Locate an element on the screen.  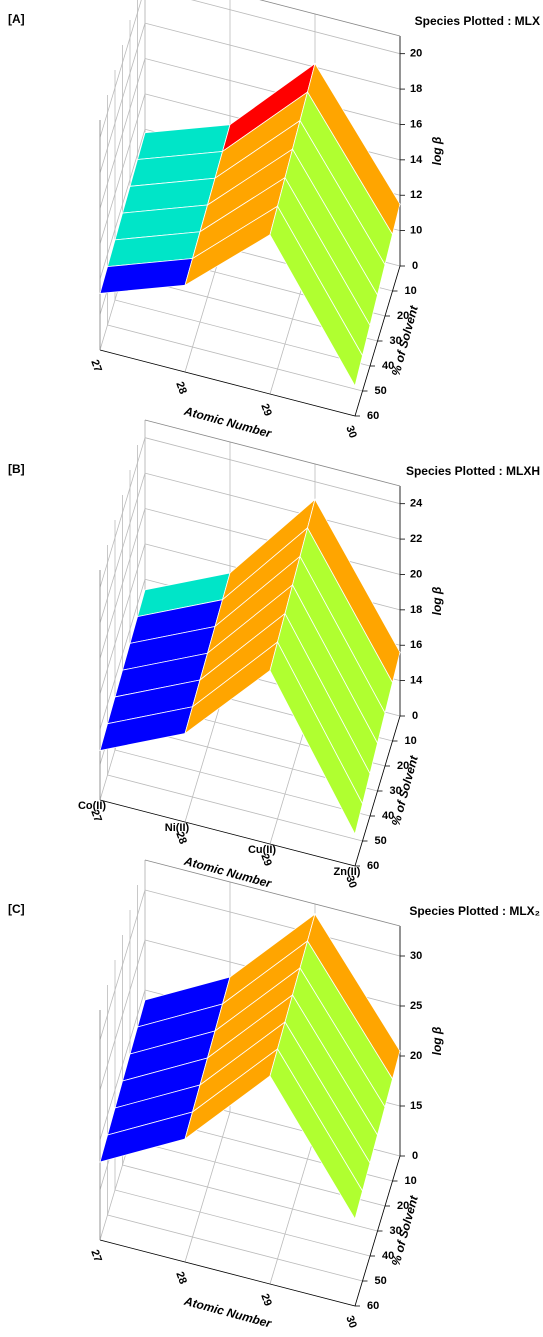
chart-title: Species Plotted : MLXH is located at coordinates (473, 471).